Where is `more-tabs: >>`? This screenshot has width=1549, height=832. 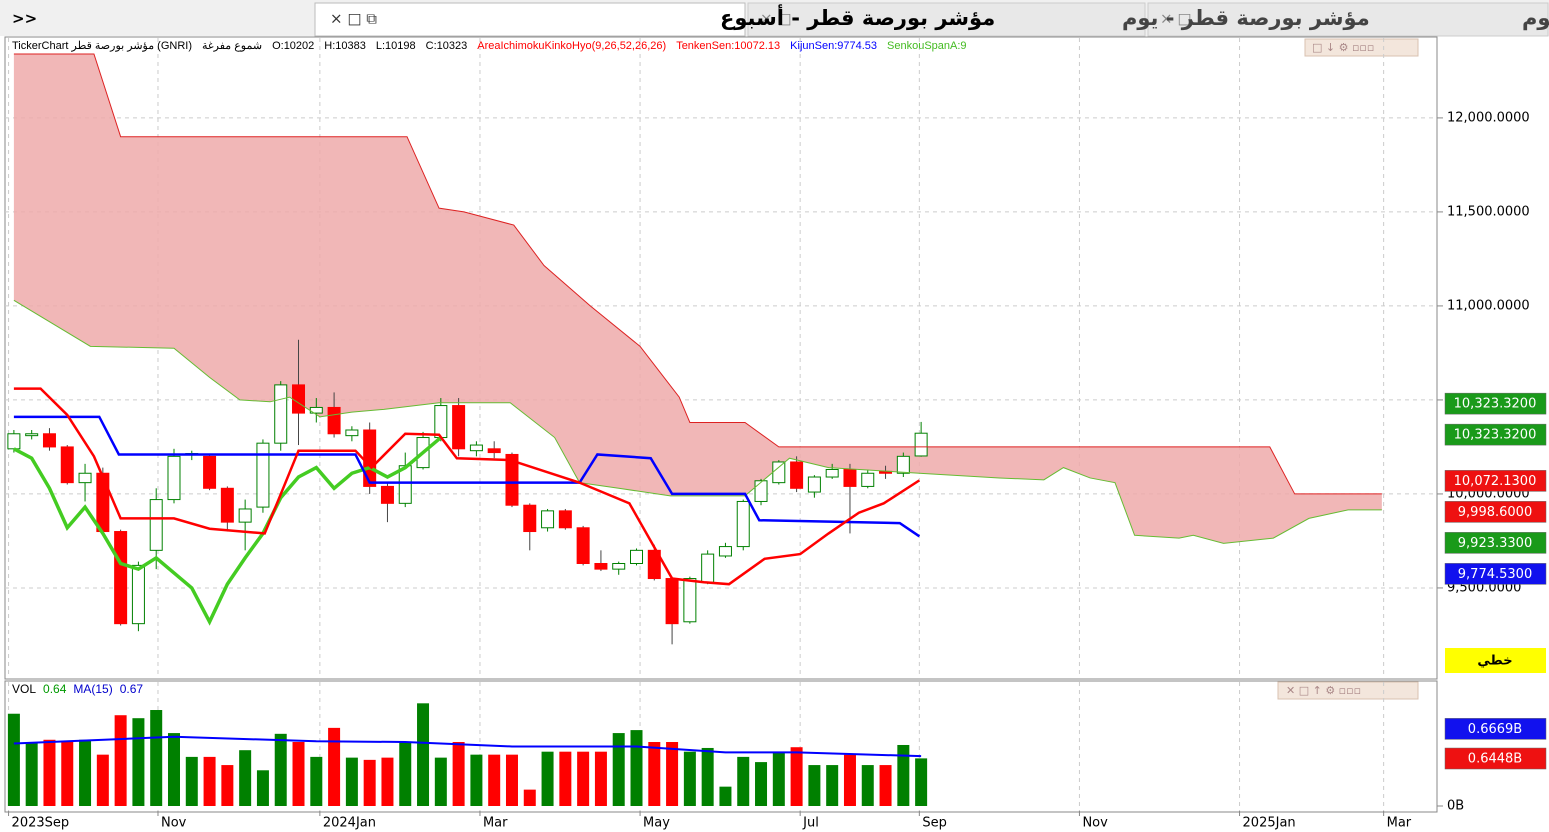
more-tabs: >> is located at coordinates (24, 19).